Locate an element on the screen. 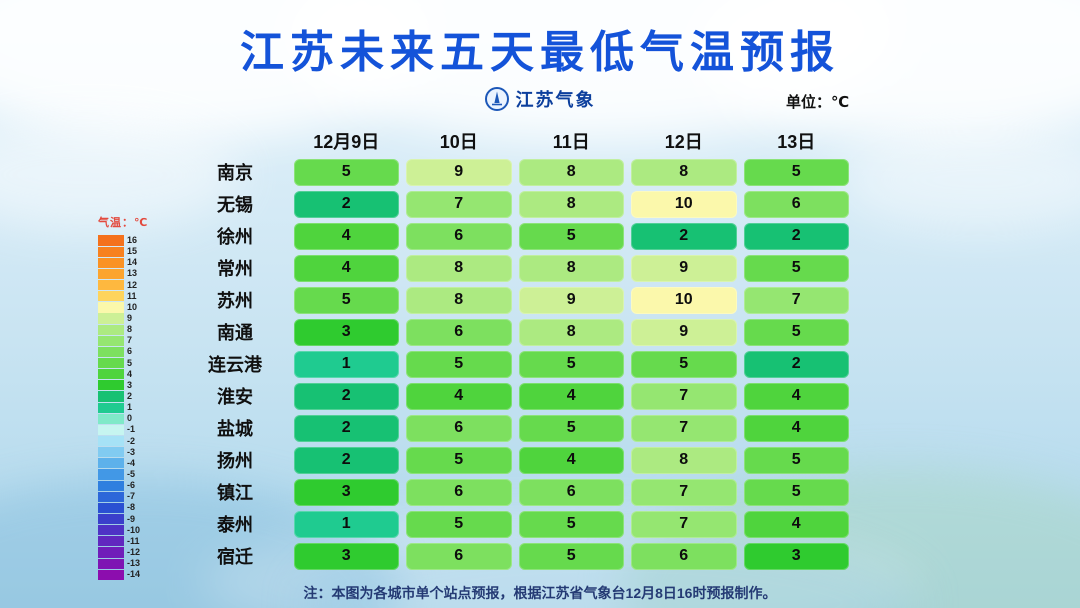  legend-value: -14 is located at coordinates (134, 574).